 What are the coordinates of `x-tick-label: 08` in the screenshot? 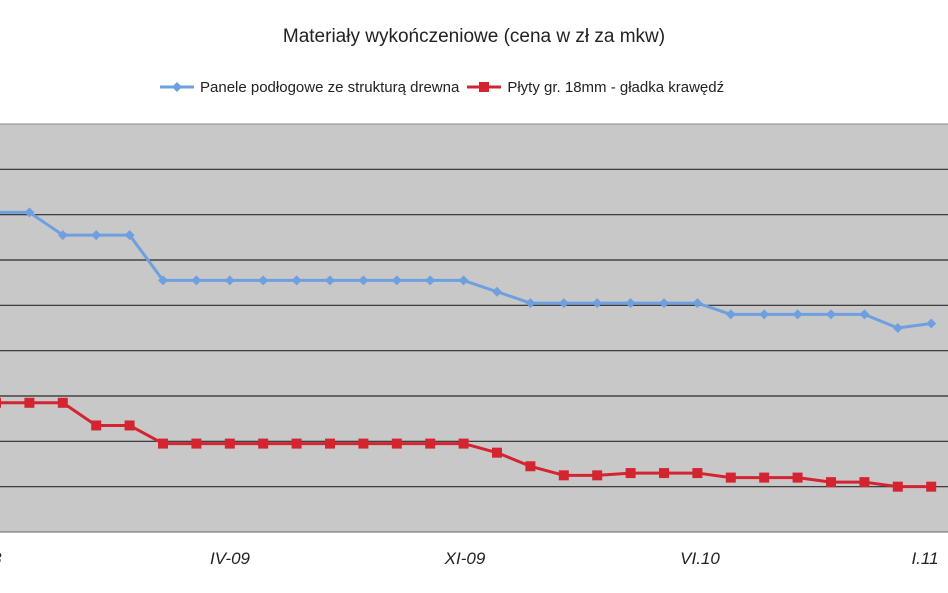 It's located at (1, 558).